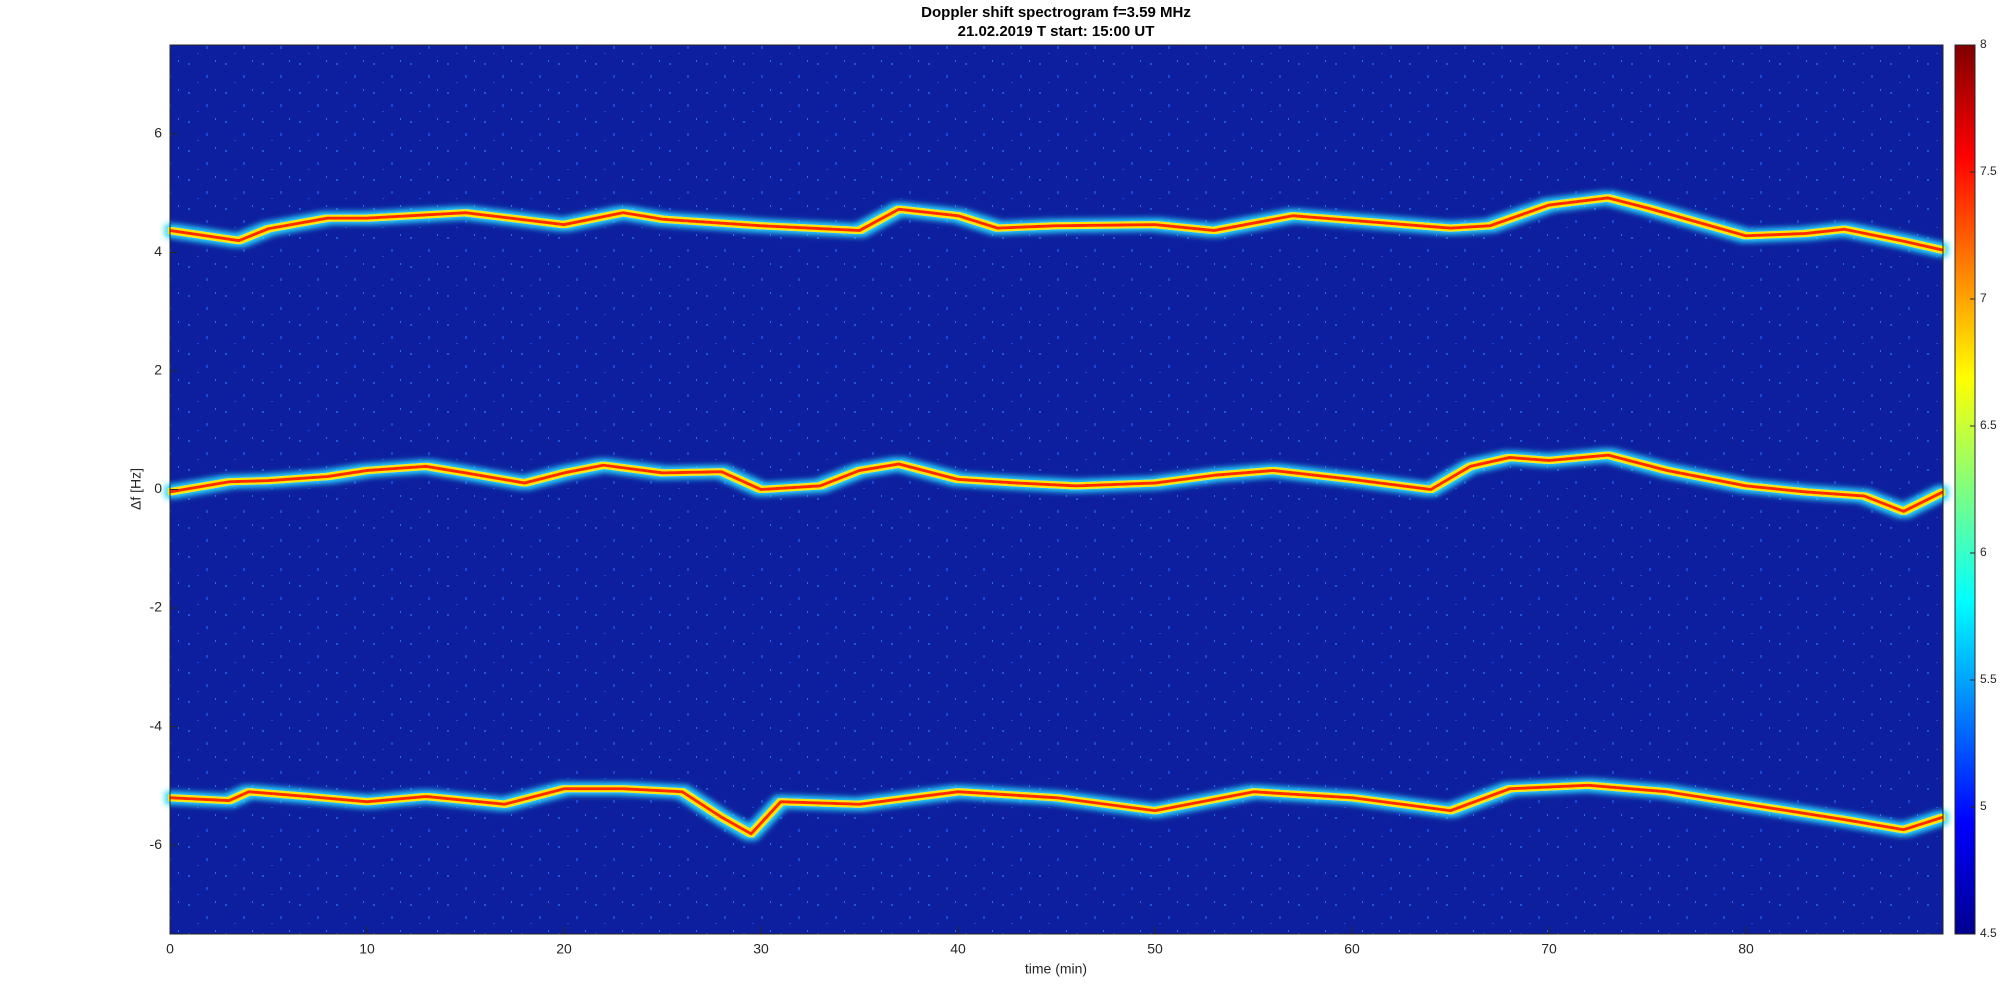 This screenshot has width=2000, height=1003. I want to click on y-tick-label: 6, so click(158, 133).